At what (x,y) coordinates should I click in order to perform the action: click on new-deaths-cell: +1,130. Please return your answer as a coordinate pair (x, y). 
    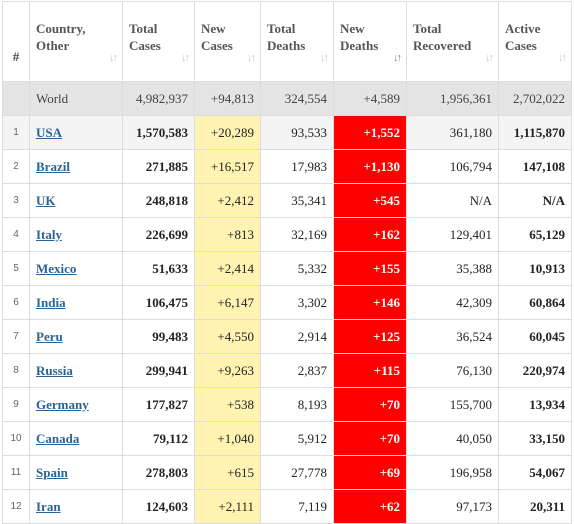
    Looking at the image, I should click on (370, 166).